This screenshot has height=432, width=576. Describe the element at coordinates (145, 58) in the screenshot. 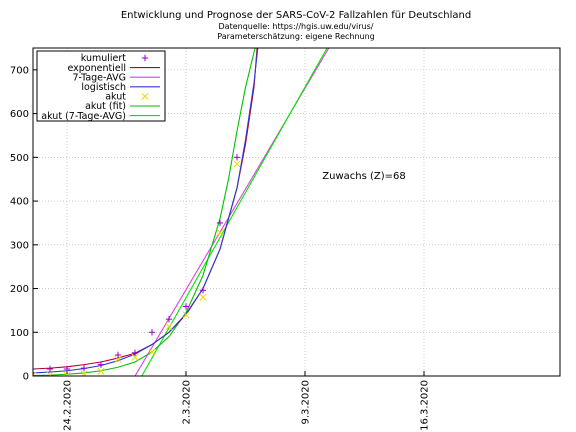

I see `legend-swatch-kumuliert` at that location.